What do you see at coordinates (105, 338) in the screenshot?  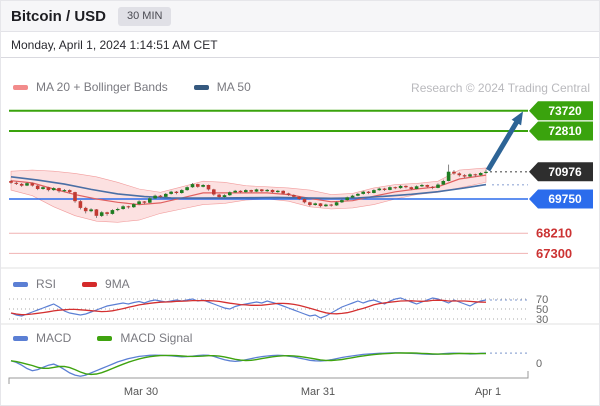 I see `macd-signal-swatch-icon` at bounding box center [105, 338].